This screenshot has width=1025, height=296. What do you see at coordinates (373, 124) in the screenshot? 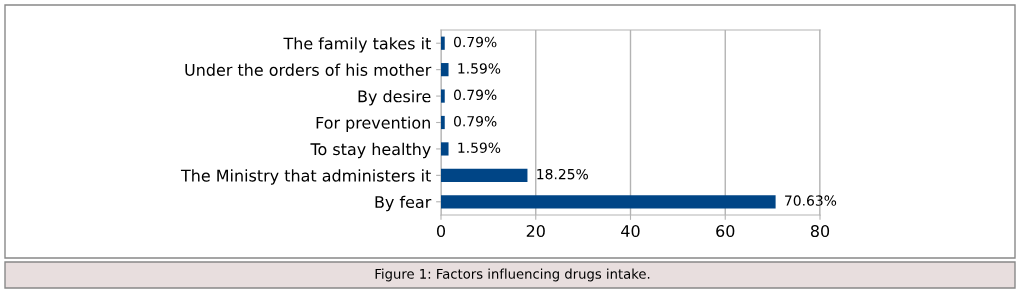
I see `y-tick-label: For prevention` at bounding box center [373, 124].